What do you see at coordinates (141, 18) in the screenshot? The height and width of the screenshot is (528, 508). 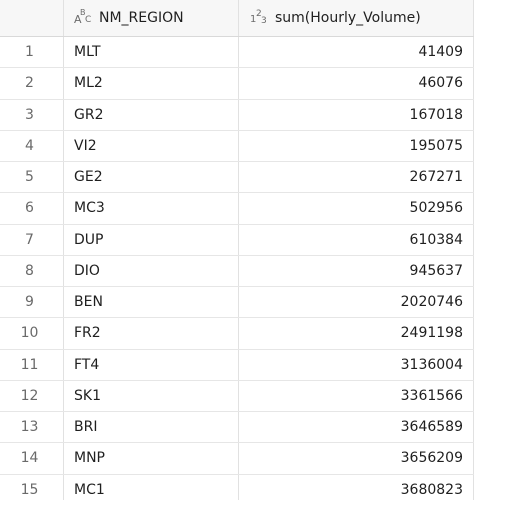 I see `column-header-label: NM_REGION` at bounding box center [141, 18].